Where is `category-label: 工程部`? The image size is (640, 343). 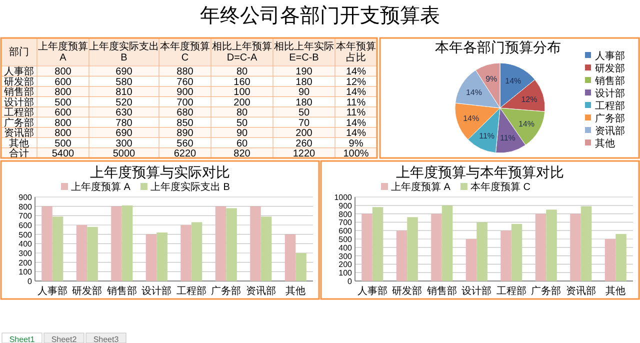
category-label: 工程部 is located at coordinates (19, 113).